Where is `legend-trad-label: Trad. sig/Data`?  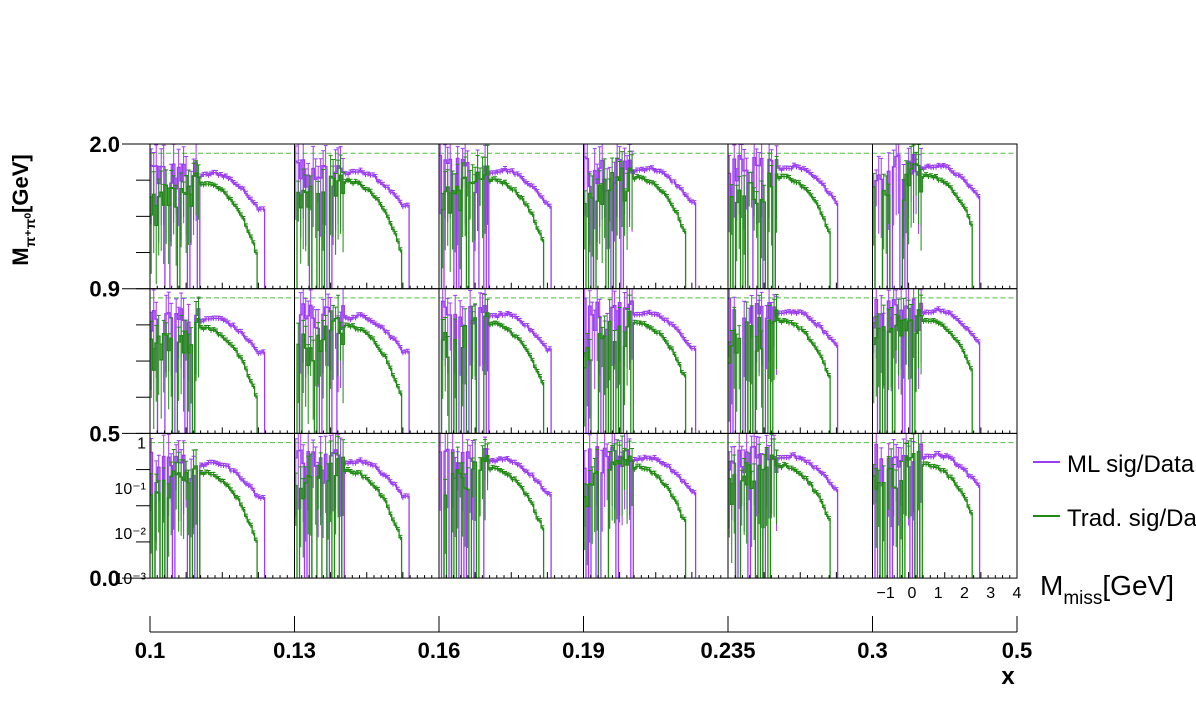 legend-trad-label: Trad. sig/Data is located at coordinates (1131, 518).